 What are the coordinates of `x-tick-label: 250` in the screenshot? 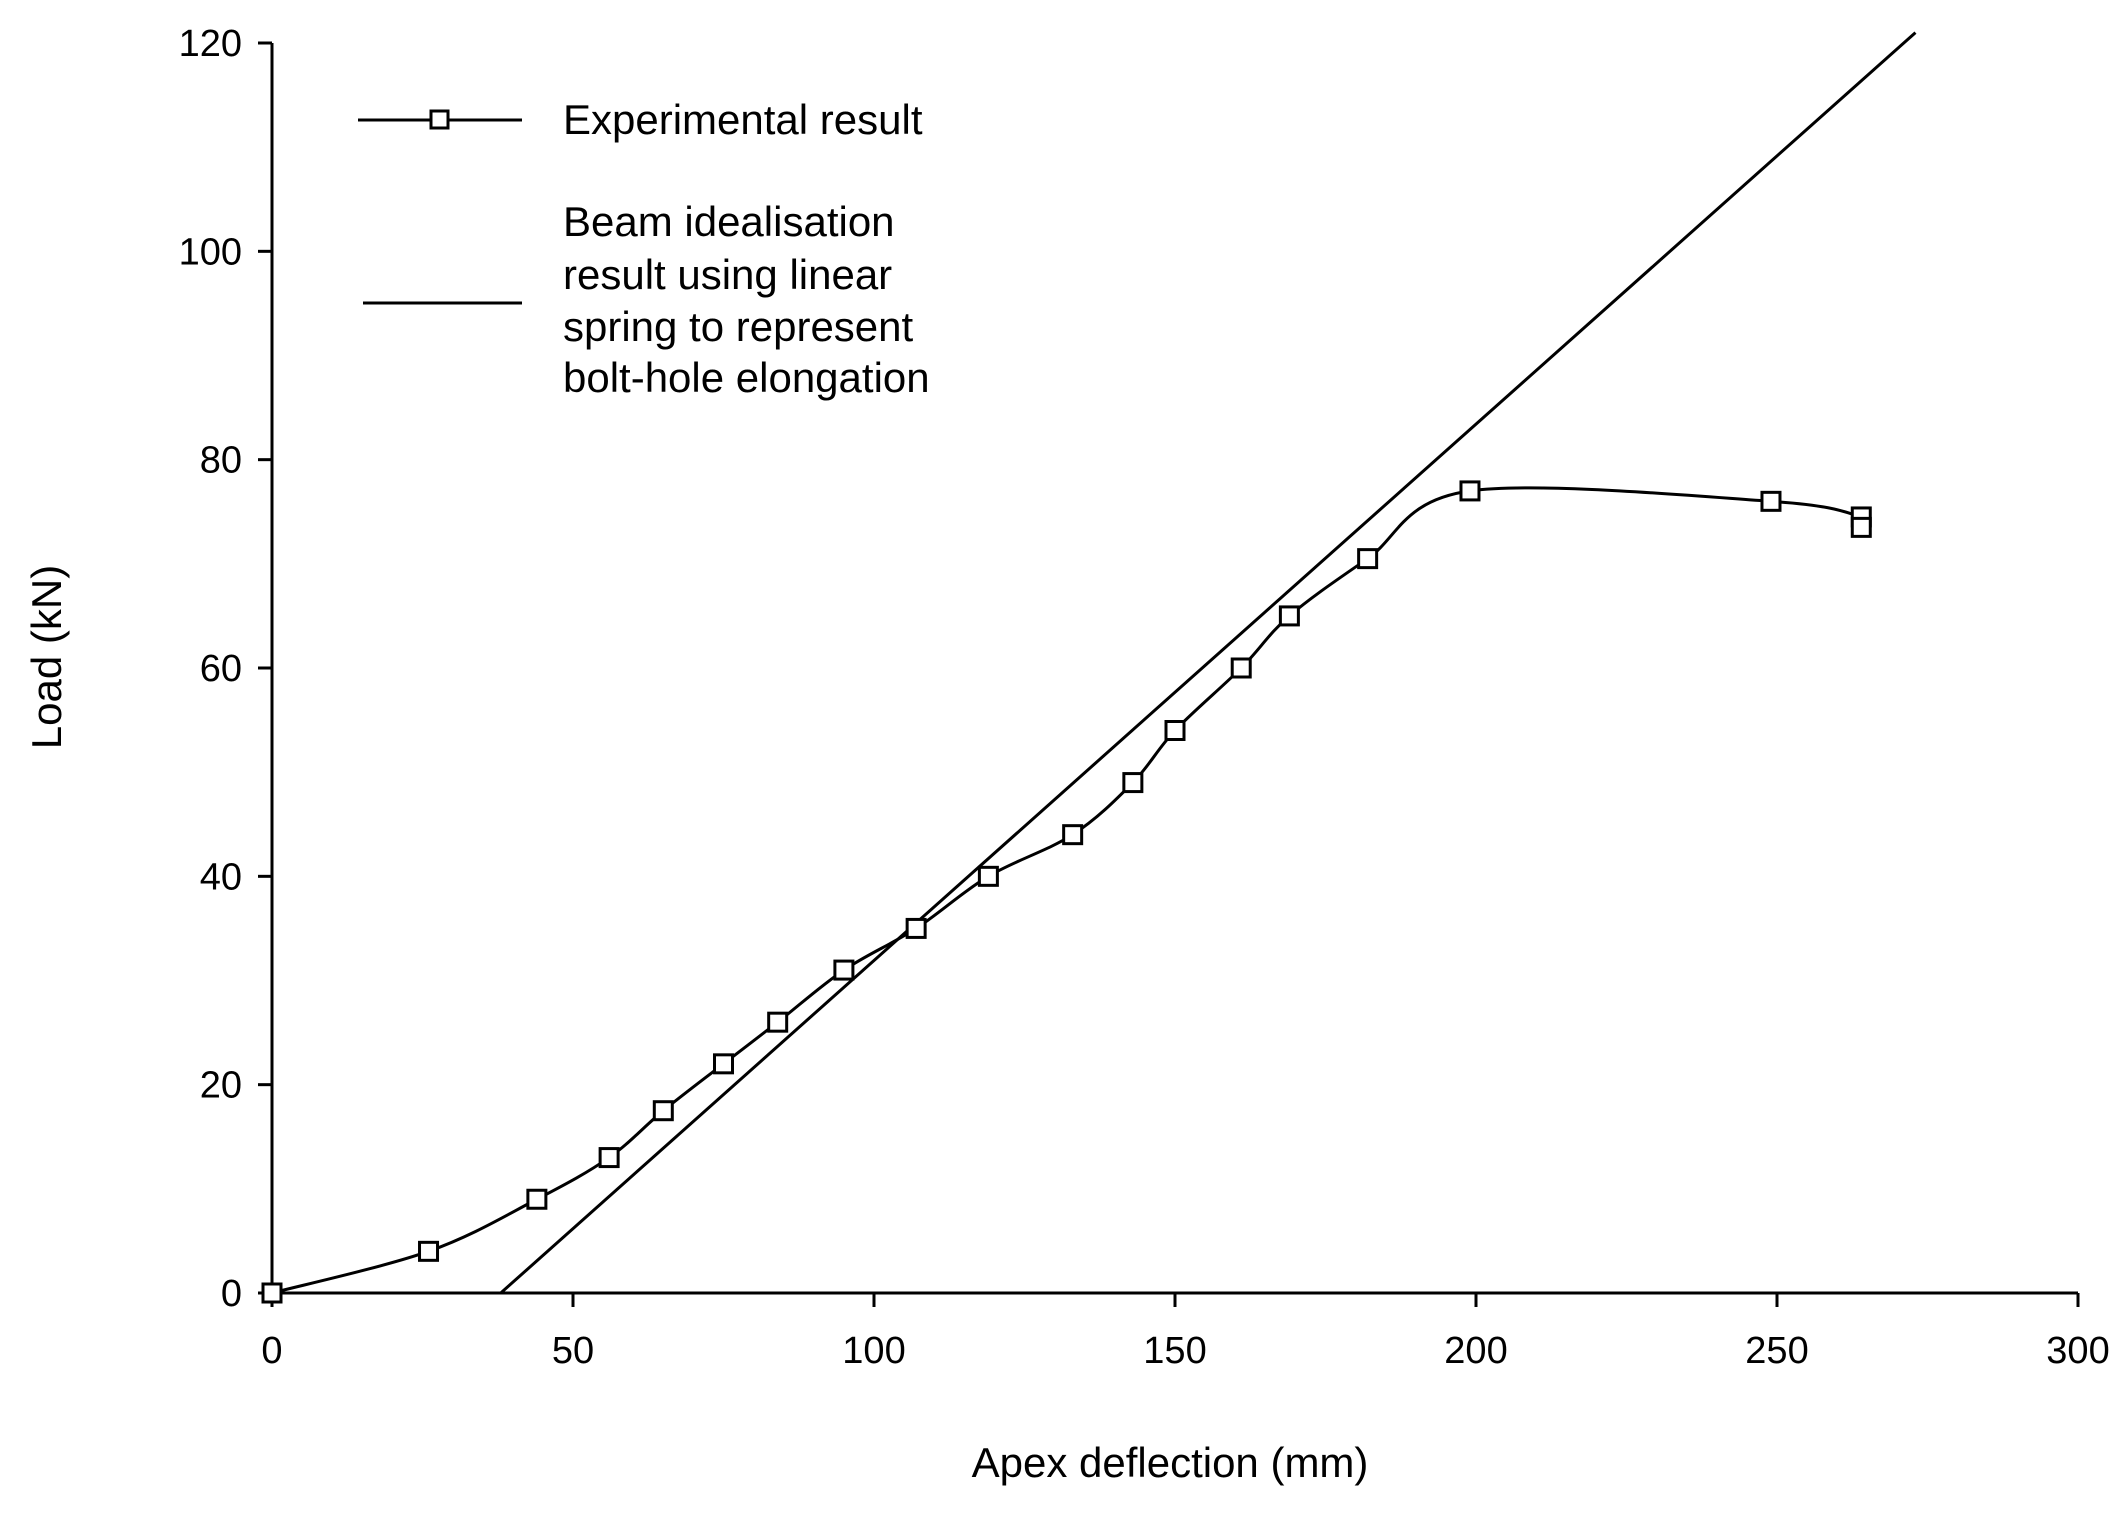 It's located at (1776, 1351).